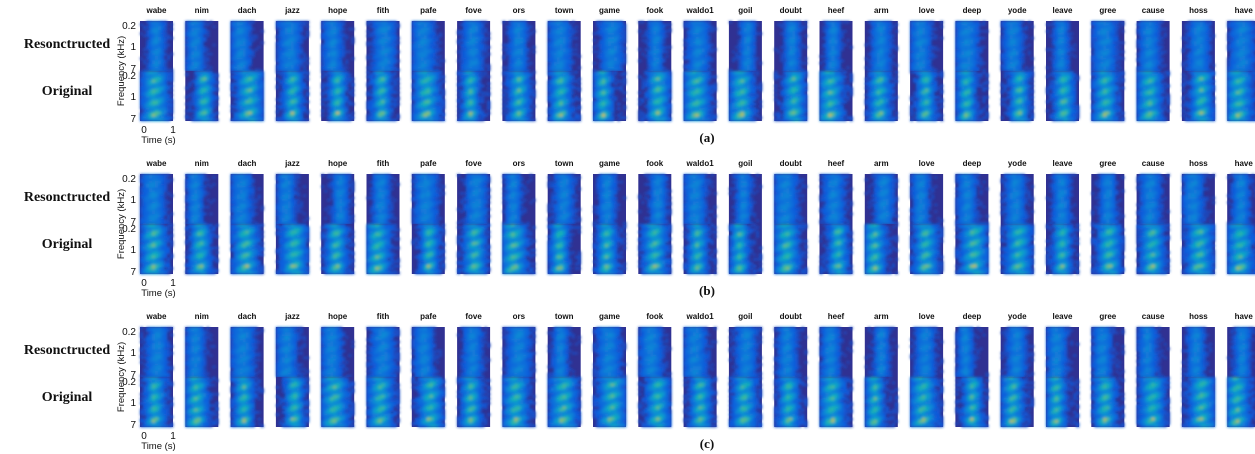 This screenshot has height=454, width=1255. What do you see at coordinates (156, 10) in the screenshot?
I see `word-label: wabe` at bounding box center [156, 10].